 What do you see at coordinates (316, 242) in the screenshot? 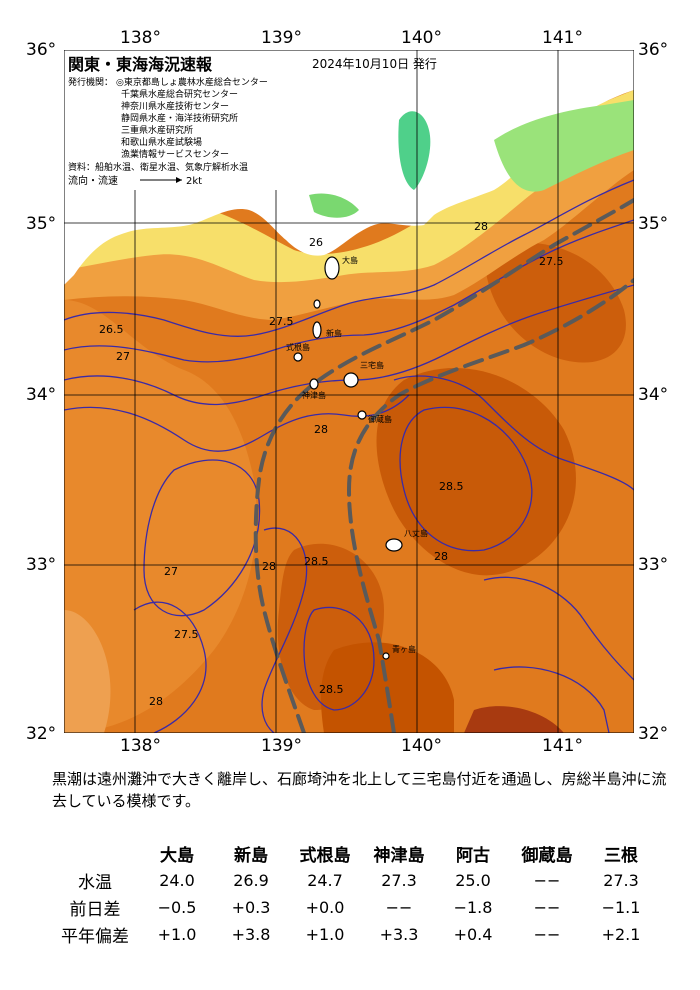
I see `isotherm-label: 26` at bounding box center [316, 242].